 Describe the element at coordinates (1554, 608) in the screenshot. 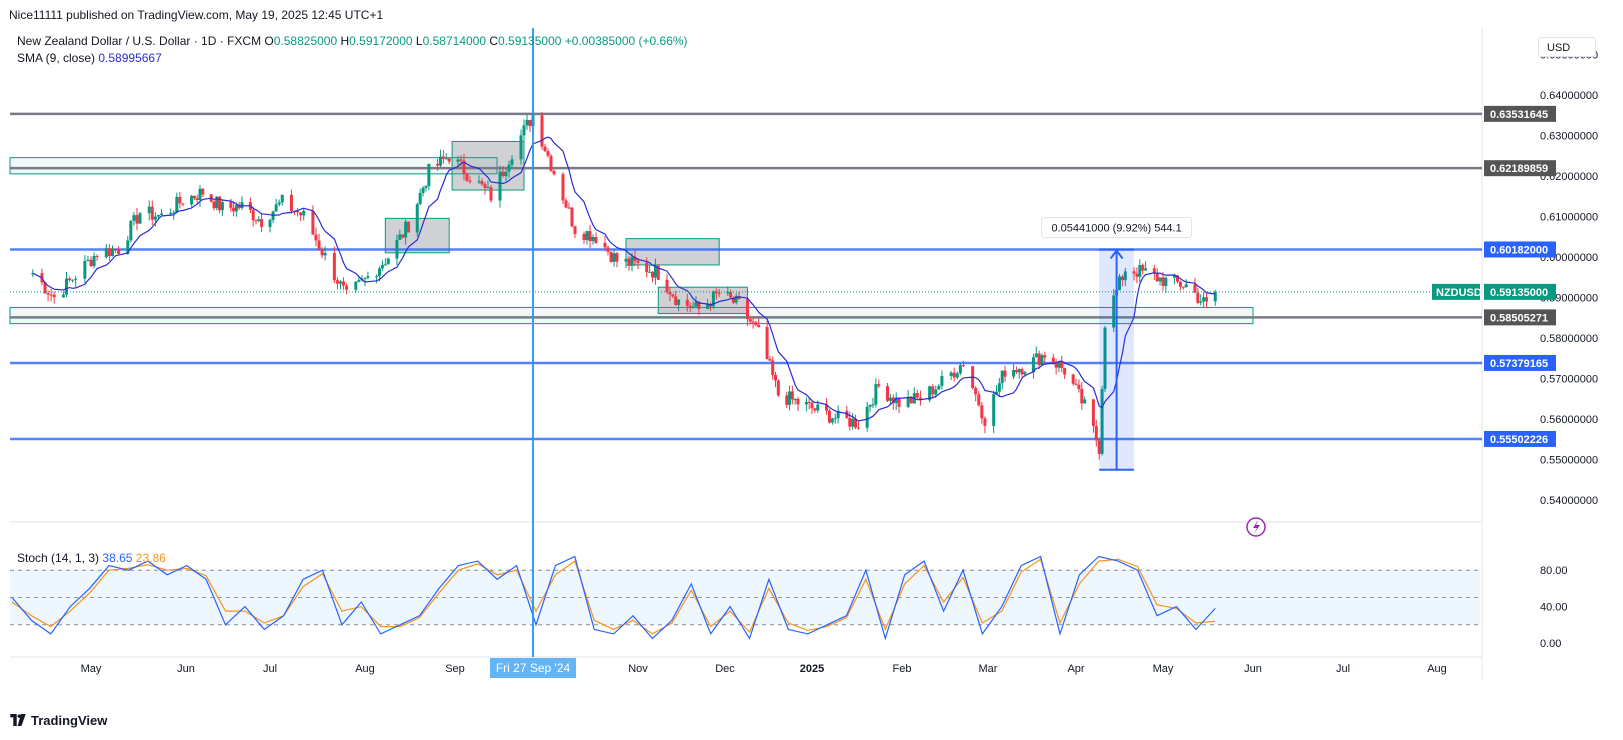

I see `stoch-tick-label: 40.00` at that location.